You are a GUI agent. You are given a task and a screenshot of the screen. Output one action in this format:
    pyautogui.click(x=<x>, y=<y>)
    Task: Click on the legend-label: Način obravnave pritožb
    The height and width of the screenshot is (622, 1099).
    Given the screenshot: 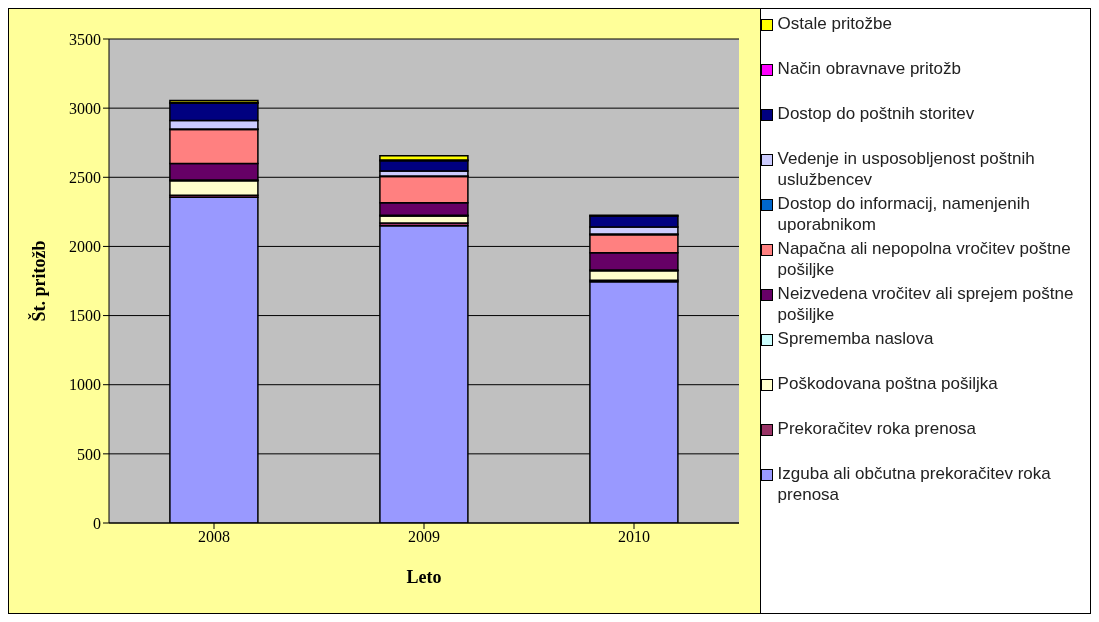 What is the action you would take?
    pyautogui.click(x=869, y=68)
    